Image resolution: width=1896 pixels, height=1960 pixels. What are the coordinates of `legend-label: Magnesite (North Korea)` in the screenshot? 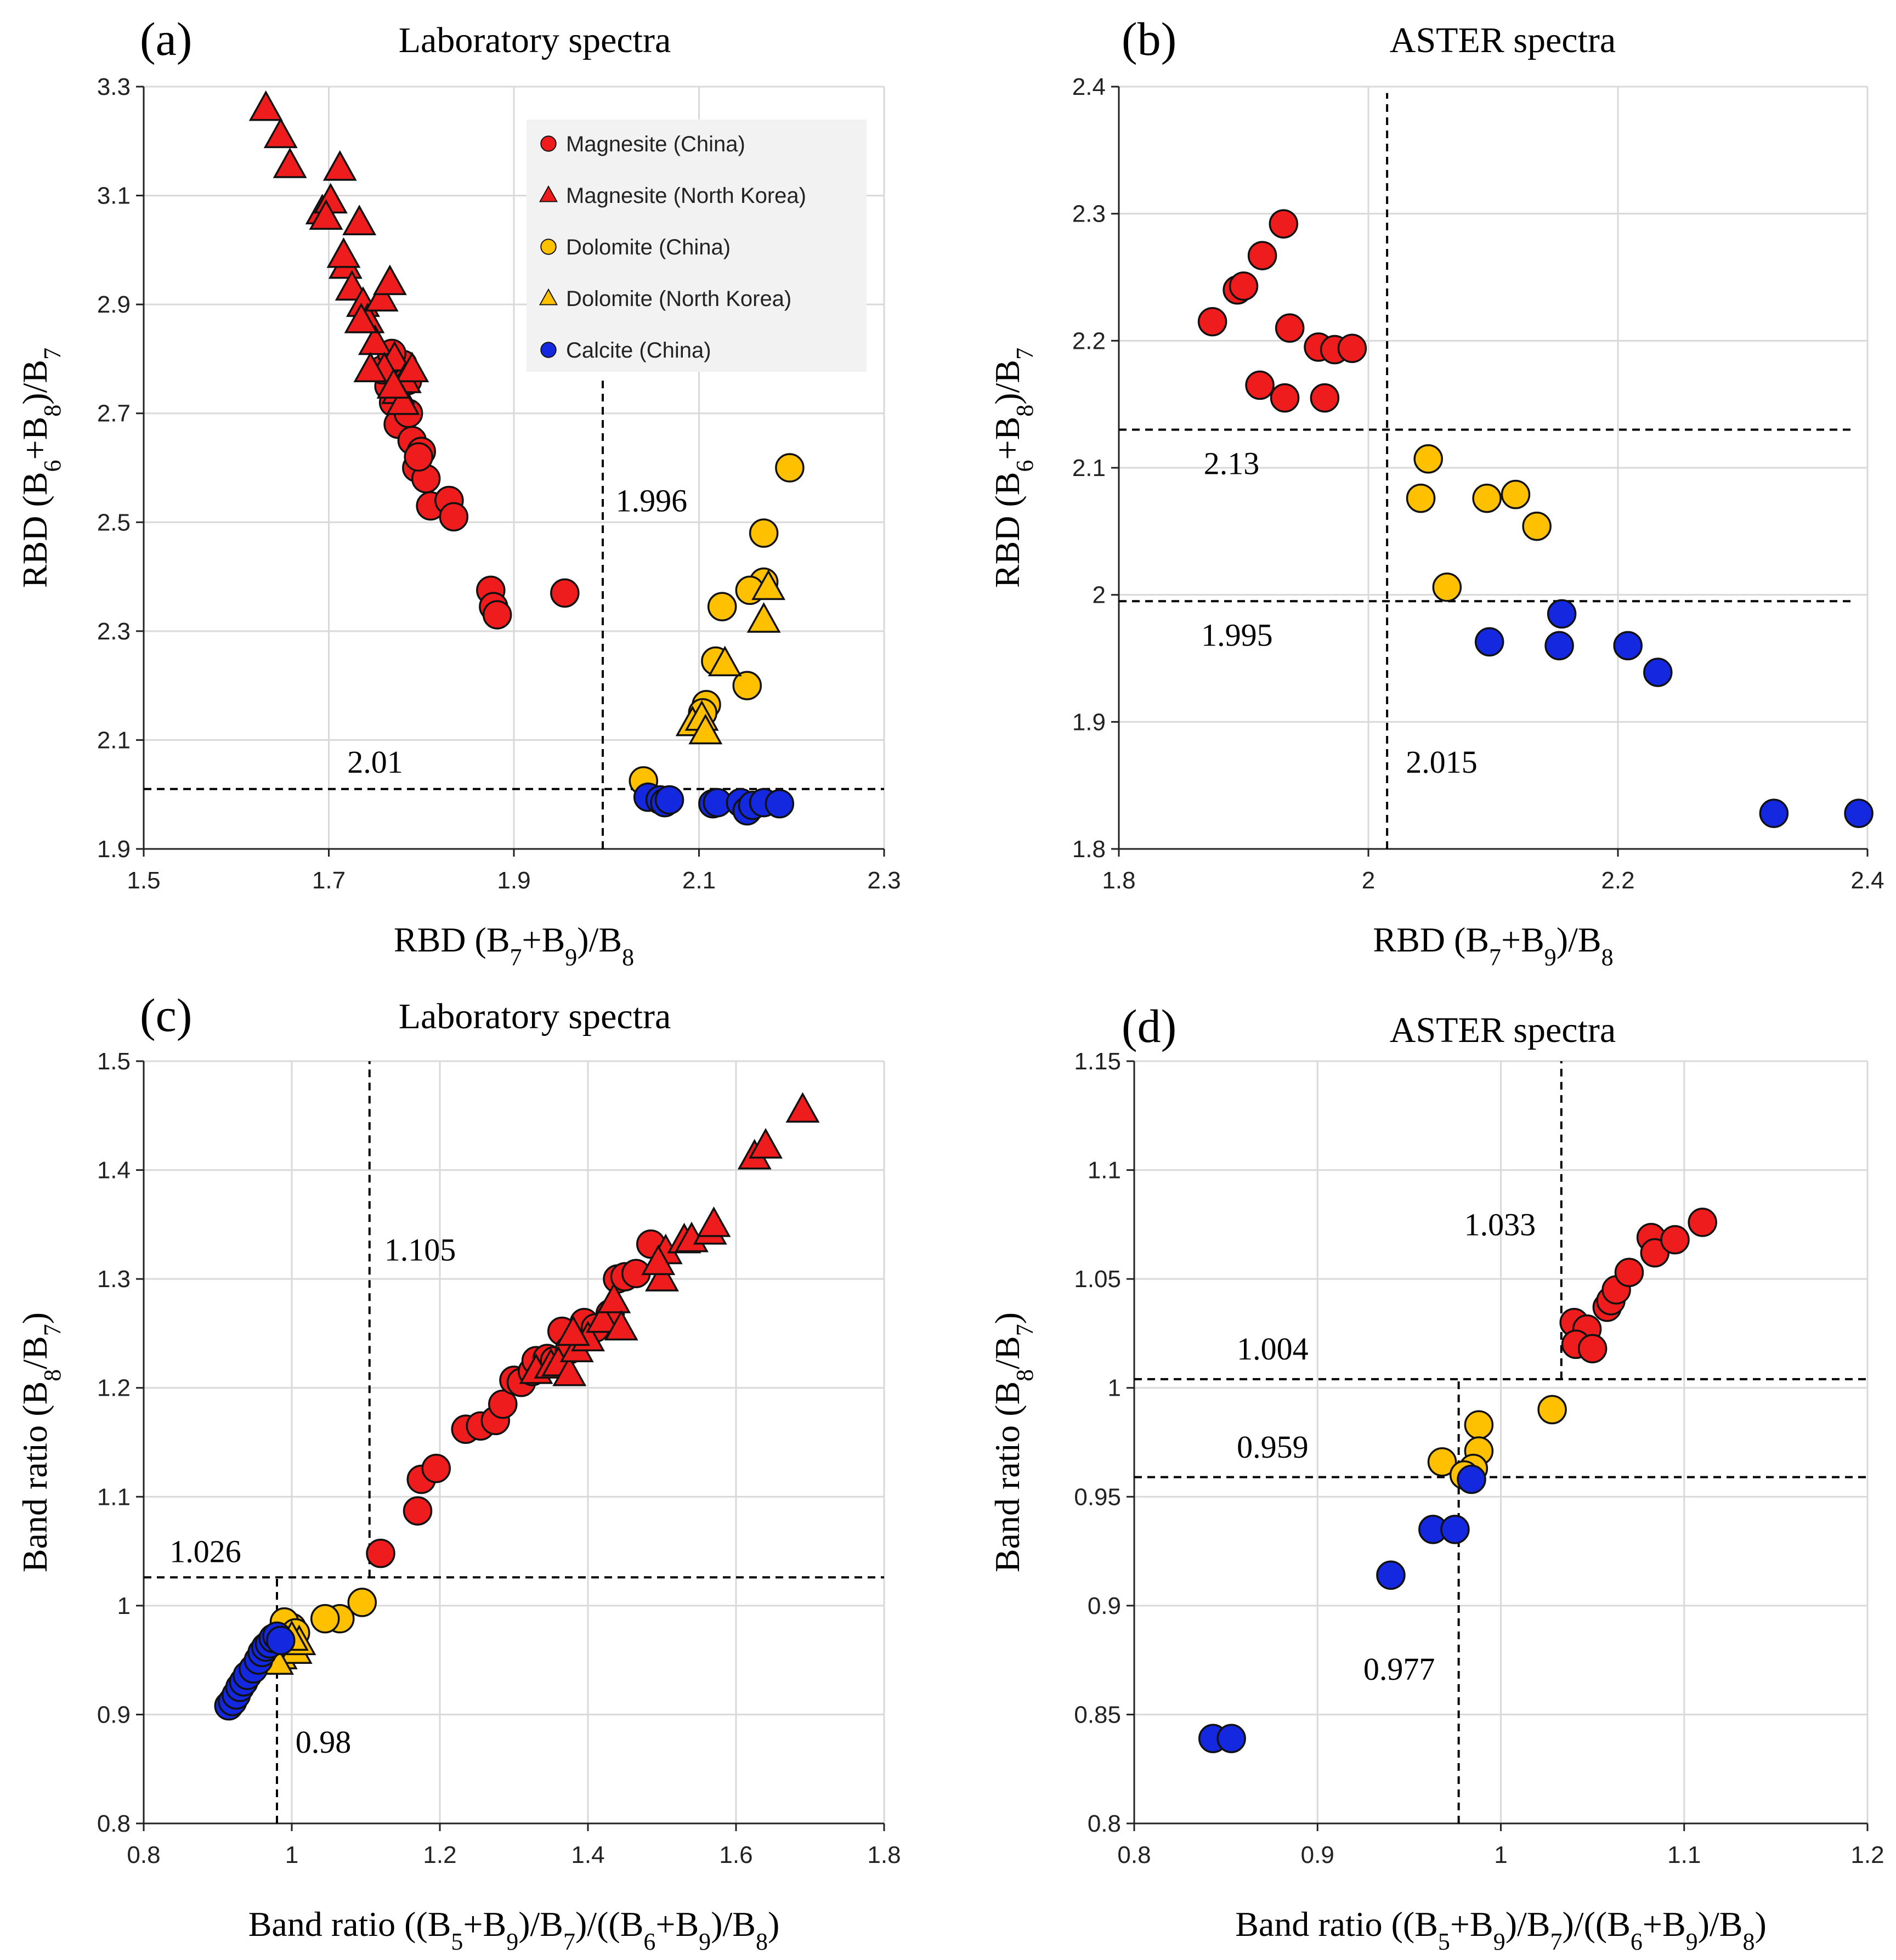 It's located at (686, 196).